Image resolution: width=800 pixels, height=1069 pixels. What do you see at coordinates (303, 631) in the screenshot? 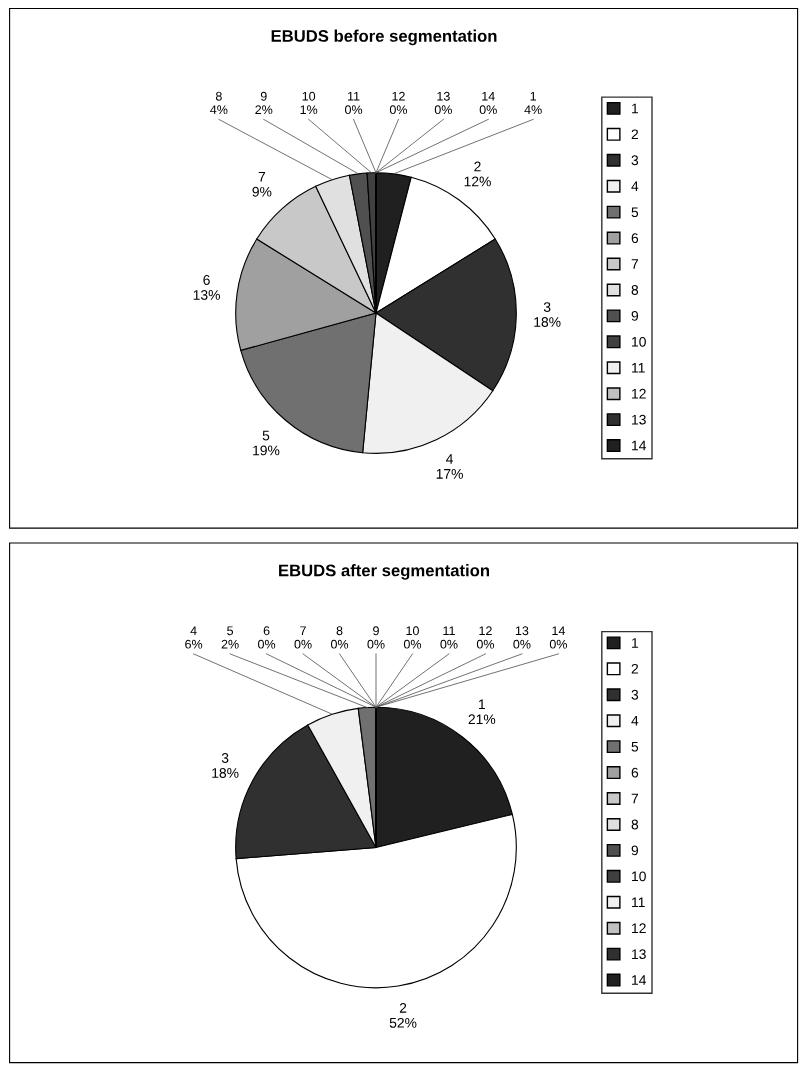
I see `category-label: 7` at bounding box center [303, 631].